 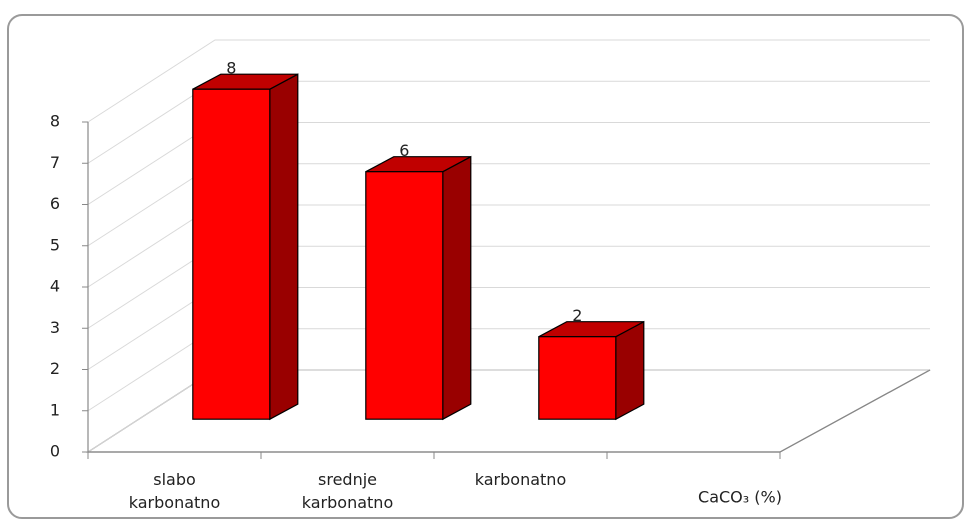 What do you see at coordinates (174, 491) in the screenshot?
I see `x-tick-label: slabo karbonatno` at bounding box center [174, 491].